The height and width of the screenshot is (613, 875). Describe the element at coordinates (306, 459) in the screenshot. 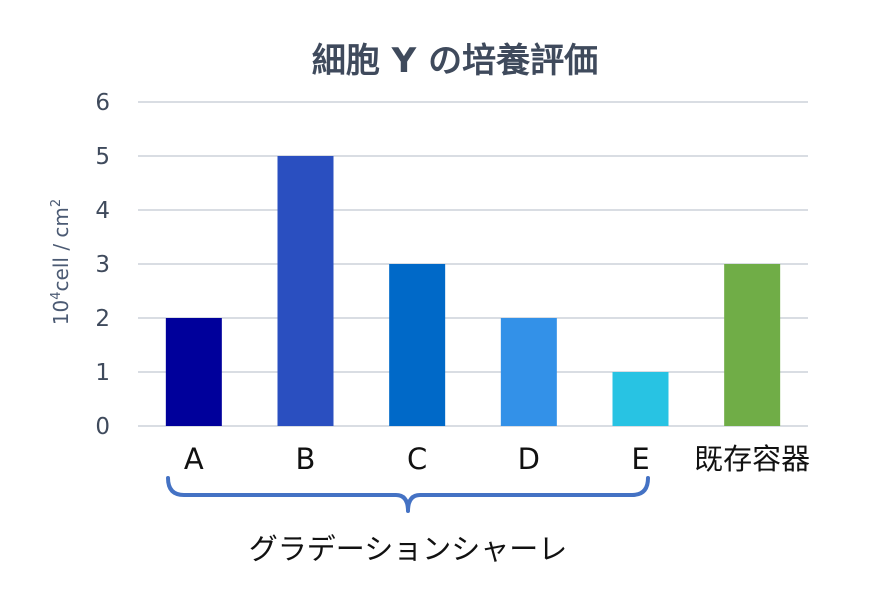

I see `x-tick-label: B` at that location.